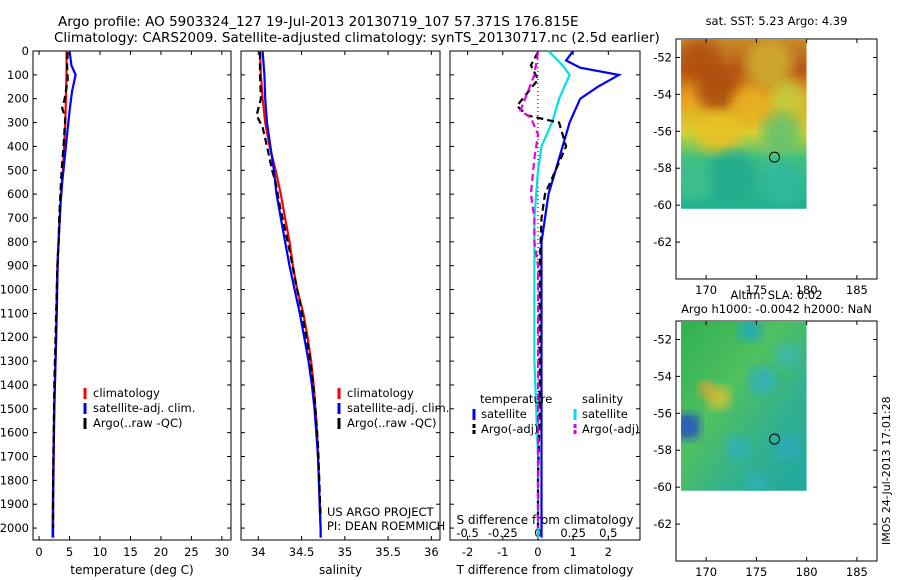  I want to click on xtick-label: -1, so click(502, 552).